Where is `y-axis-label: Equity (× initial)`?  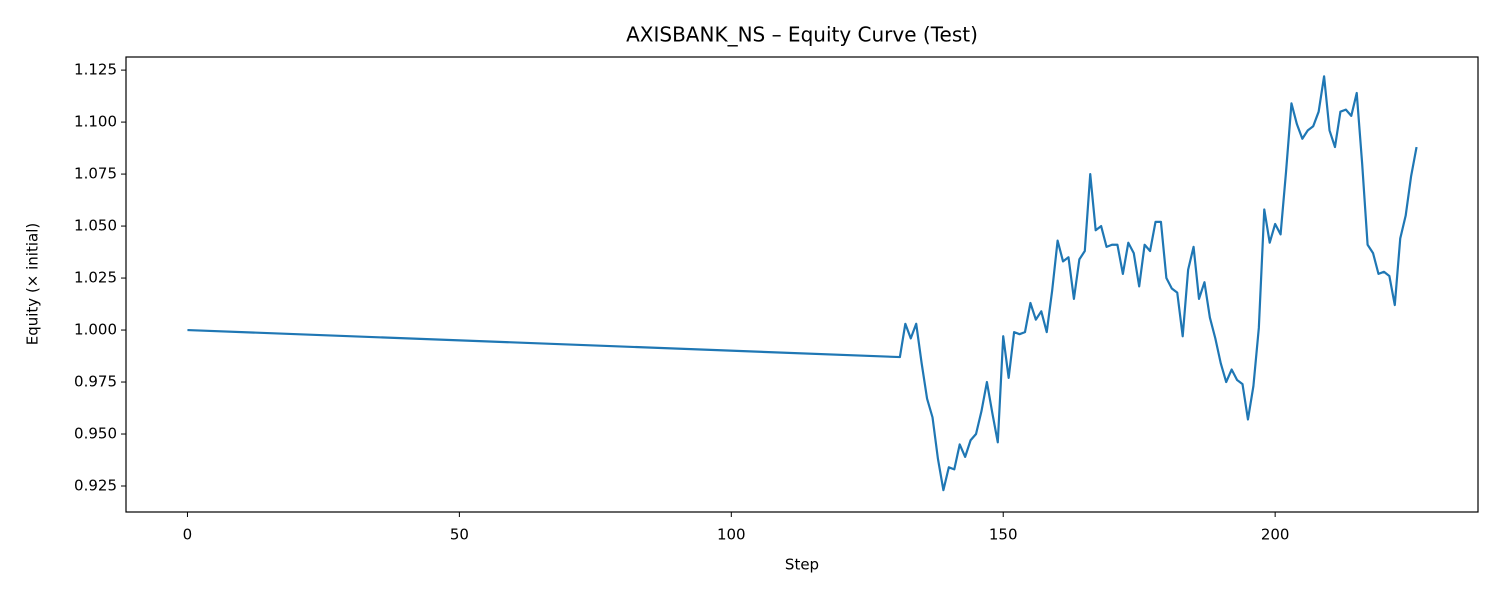
y-axis-label: Equity (× initial) is located at coordinates (33, 284).